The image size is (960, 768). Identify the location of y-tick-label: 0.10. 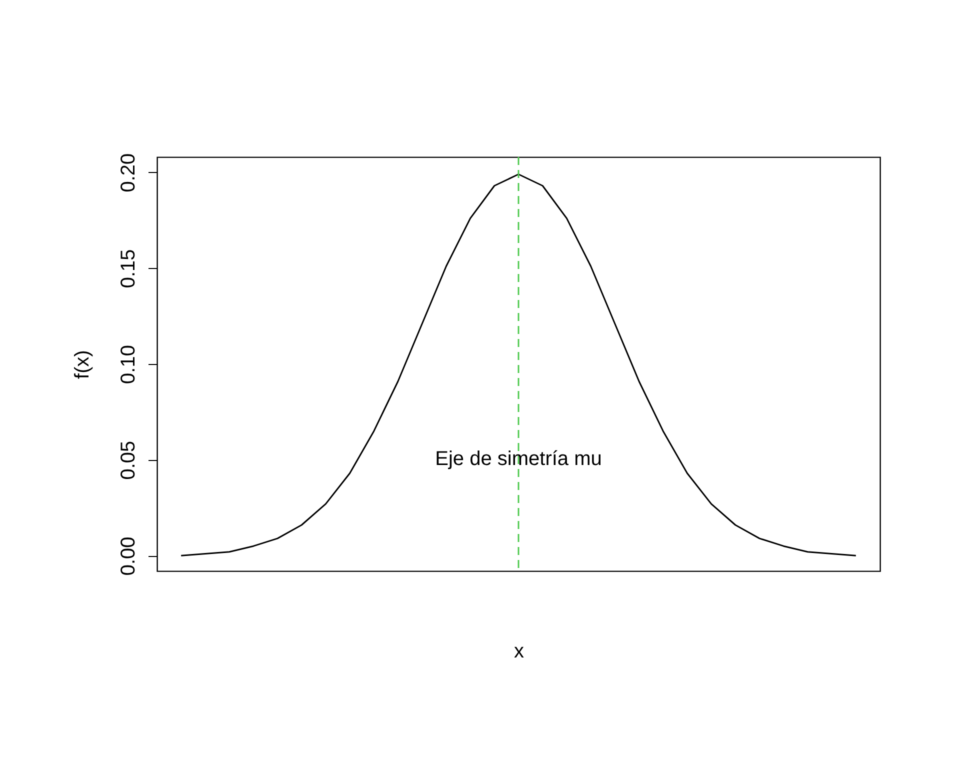
(129, 364).